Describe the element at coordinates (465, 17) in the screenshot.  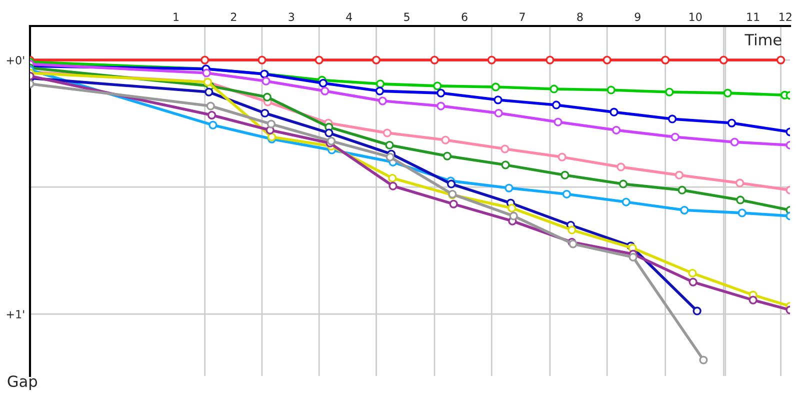
I see `x-tick-label: 6` at that location.